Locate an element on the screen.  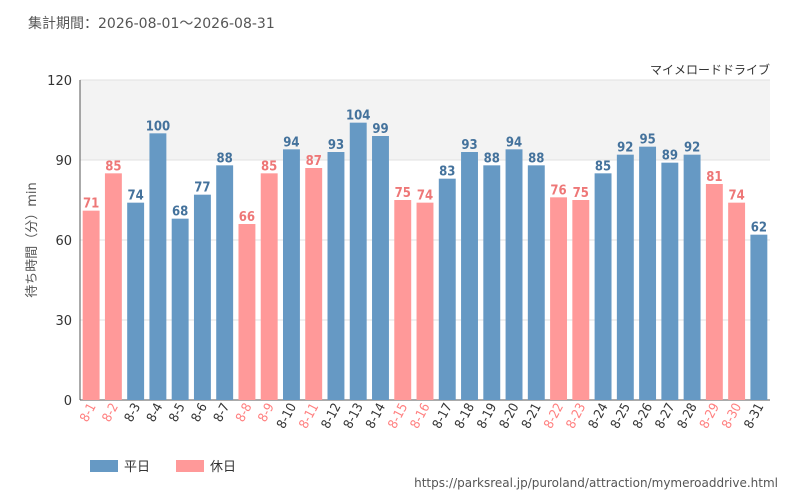
data-label: 77 is located at coordinates (202, 188).